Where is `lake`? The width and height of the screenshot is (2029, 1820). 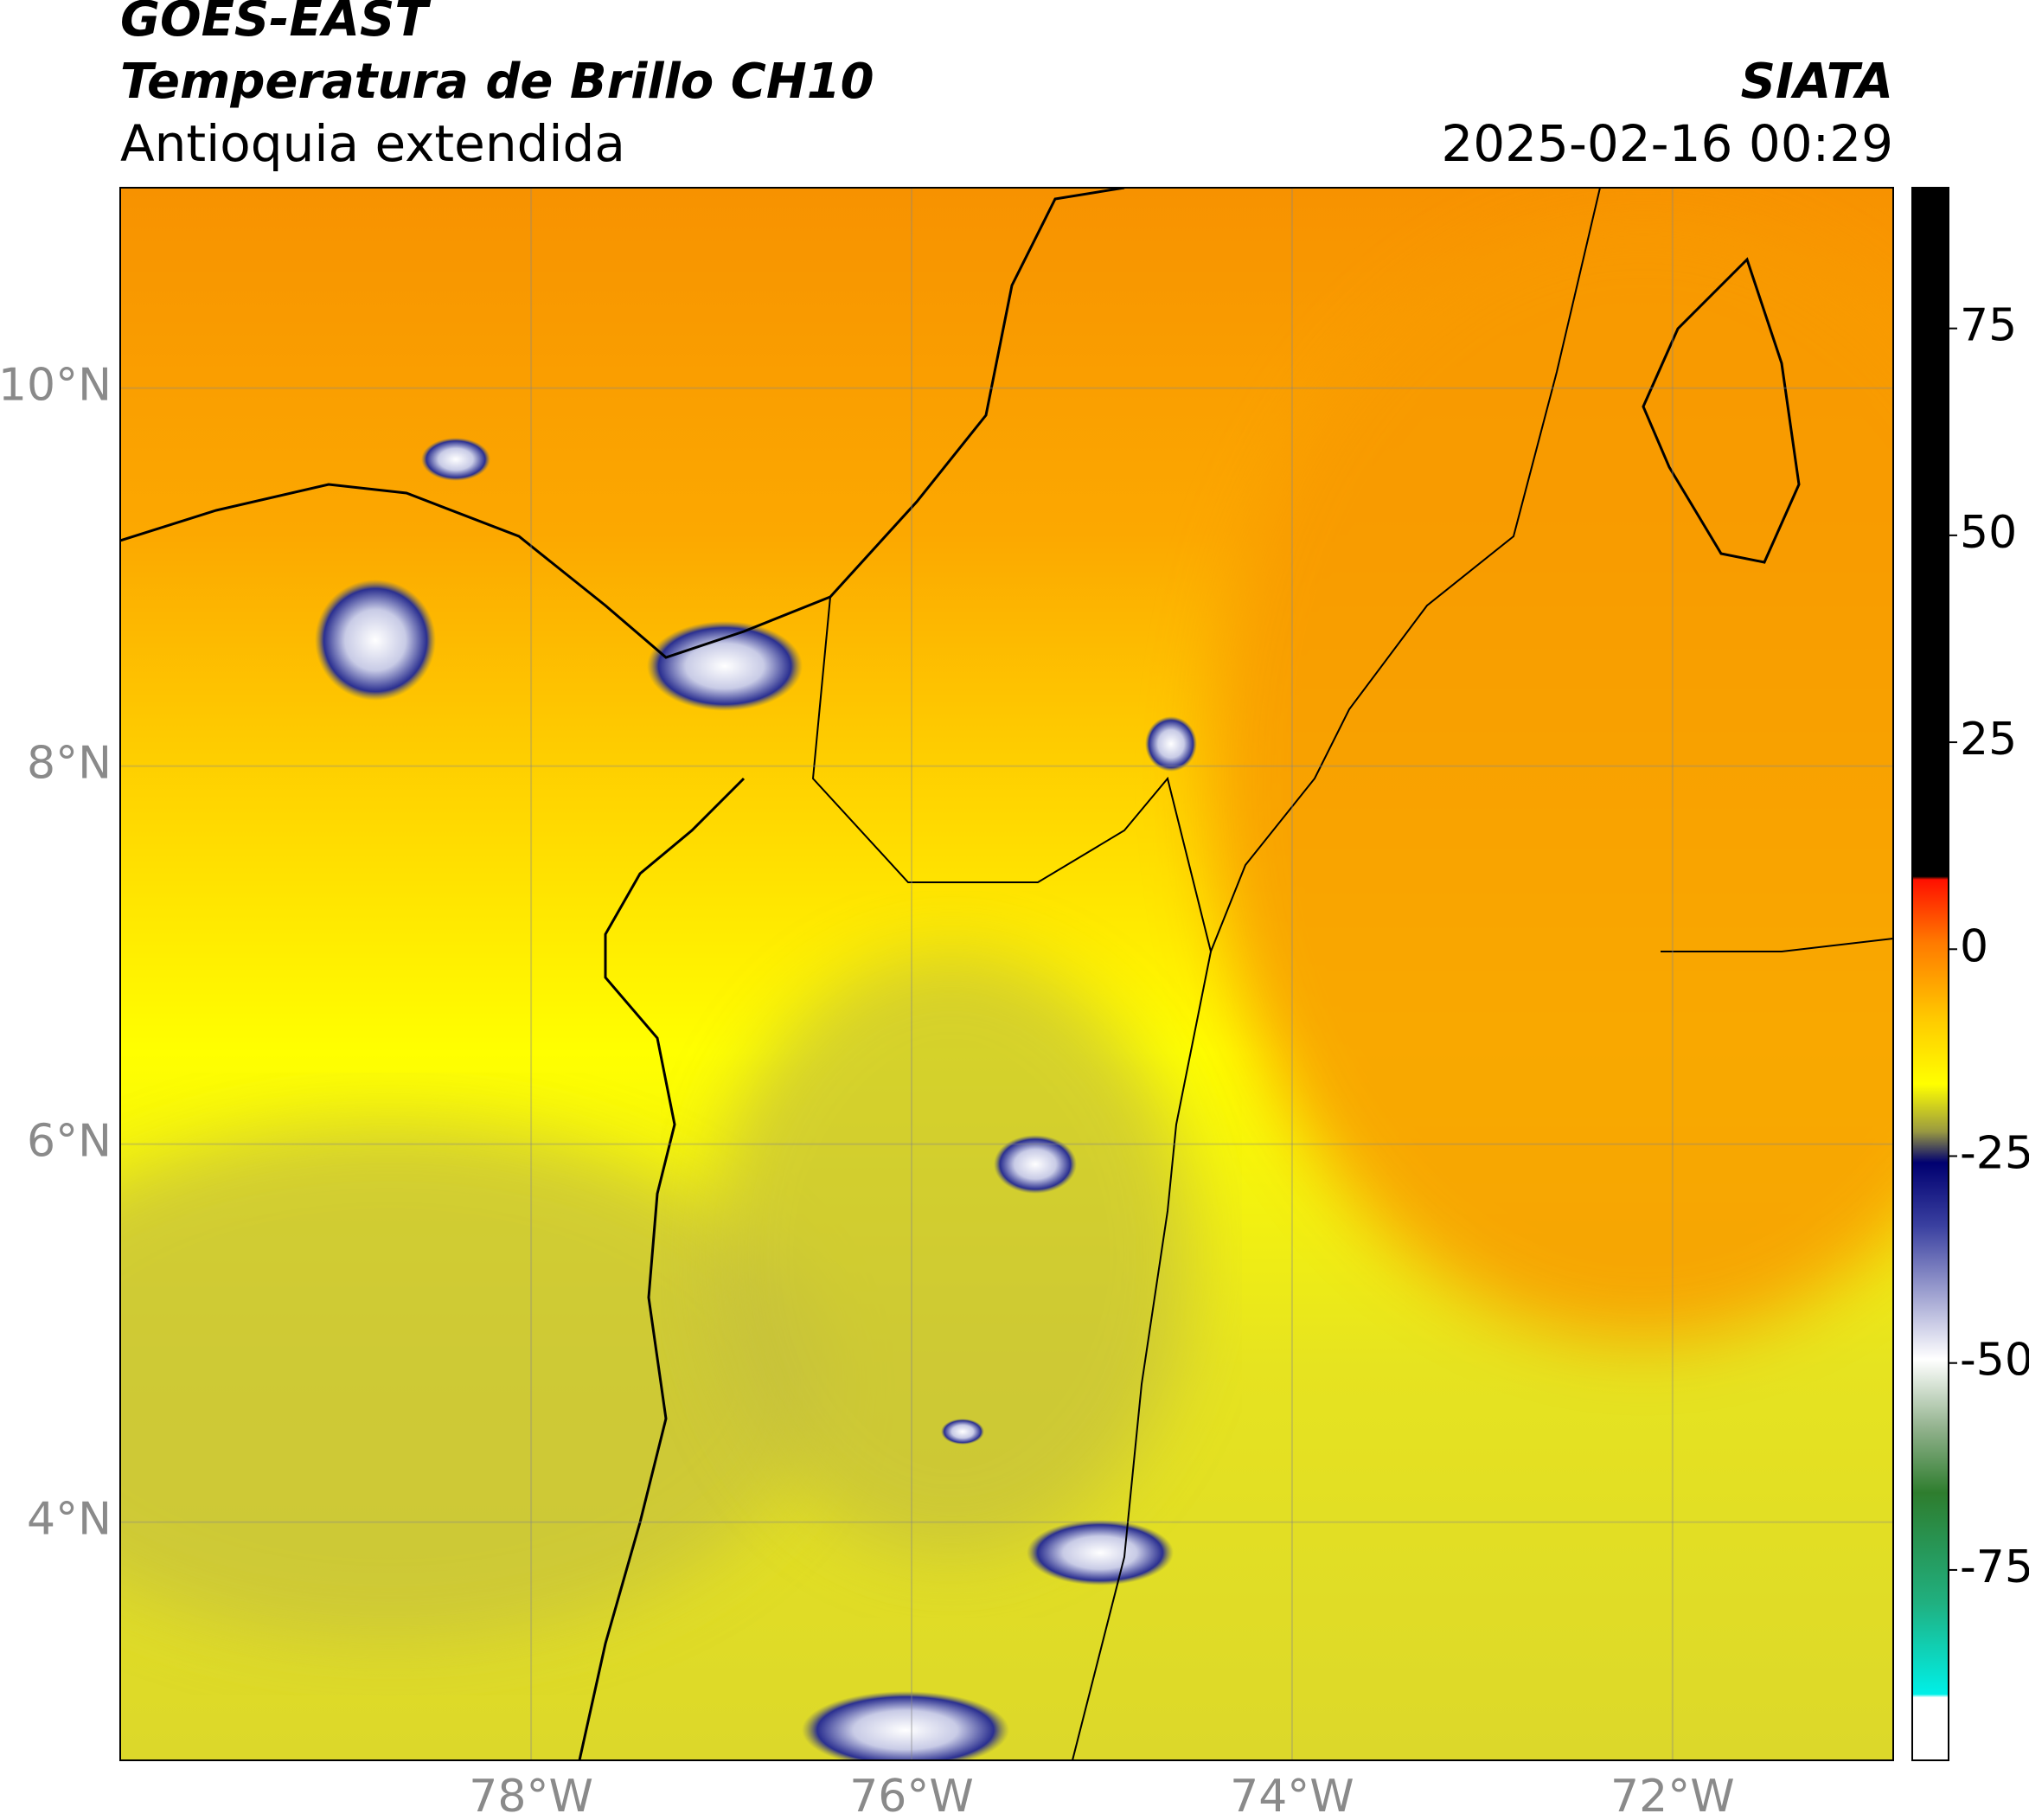
lake is located at coordinates (1721, 410).